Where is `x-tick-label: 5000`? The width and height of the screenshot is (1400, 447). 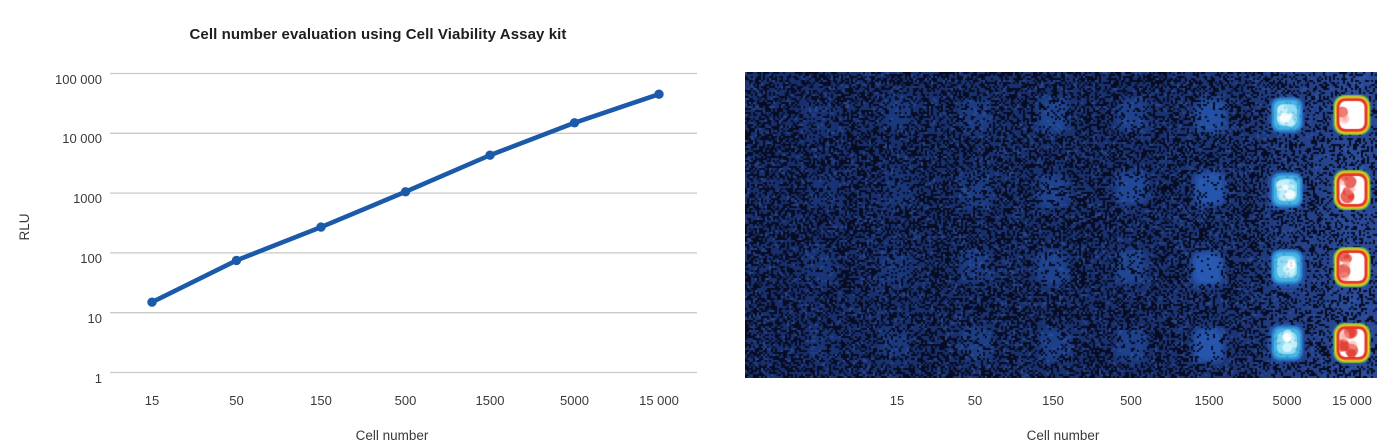 x-tick-label: 5000 is located at coordinates (574, 400).